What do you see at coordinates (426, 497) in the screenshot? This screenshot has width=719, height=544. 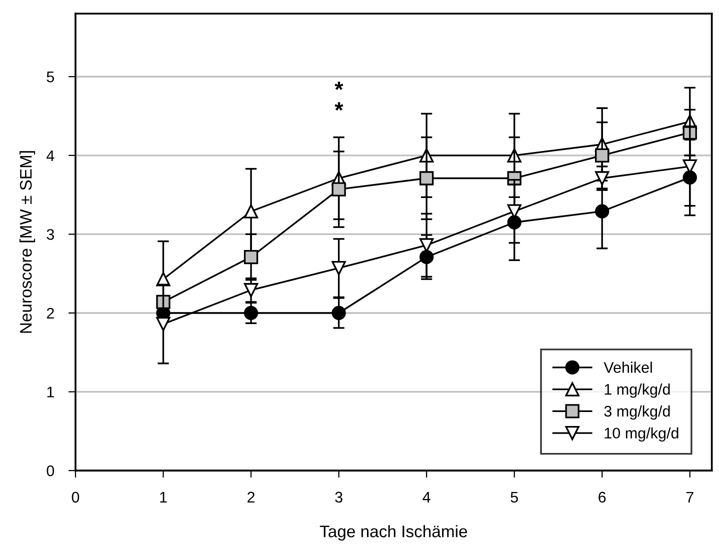 I see `x-tick-label: 4` at bounding box center [426, 497].